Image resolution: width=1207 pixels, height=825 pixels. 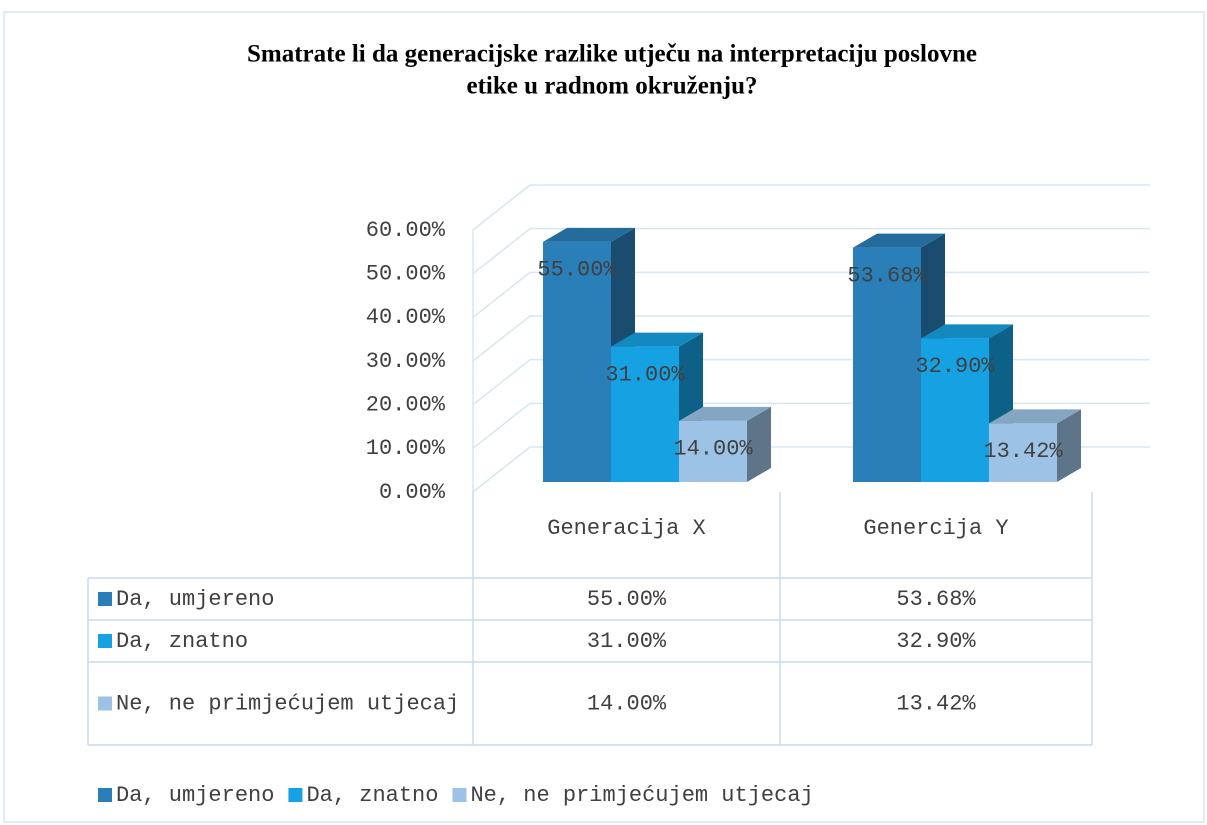 I want to click on data-label: 31.00%, so click(x=645, y=374).